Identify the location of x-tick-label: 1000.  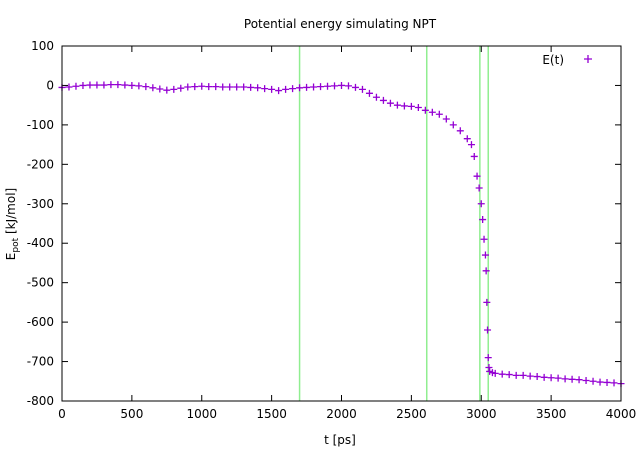
(201, 414).